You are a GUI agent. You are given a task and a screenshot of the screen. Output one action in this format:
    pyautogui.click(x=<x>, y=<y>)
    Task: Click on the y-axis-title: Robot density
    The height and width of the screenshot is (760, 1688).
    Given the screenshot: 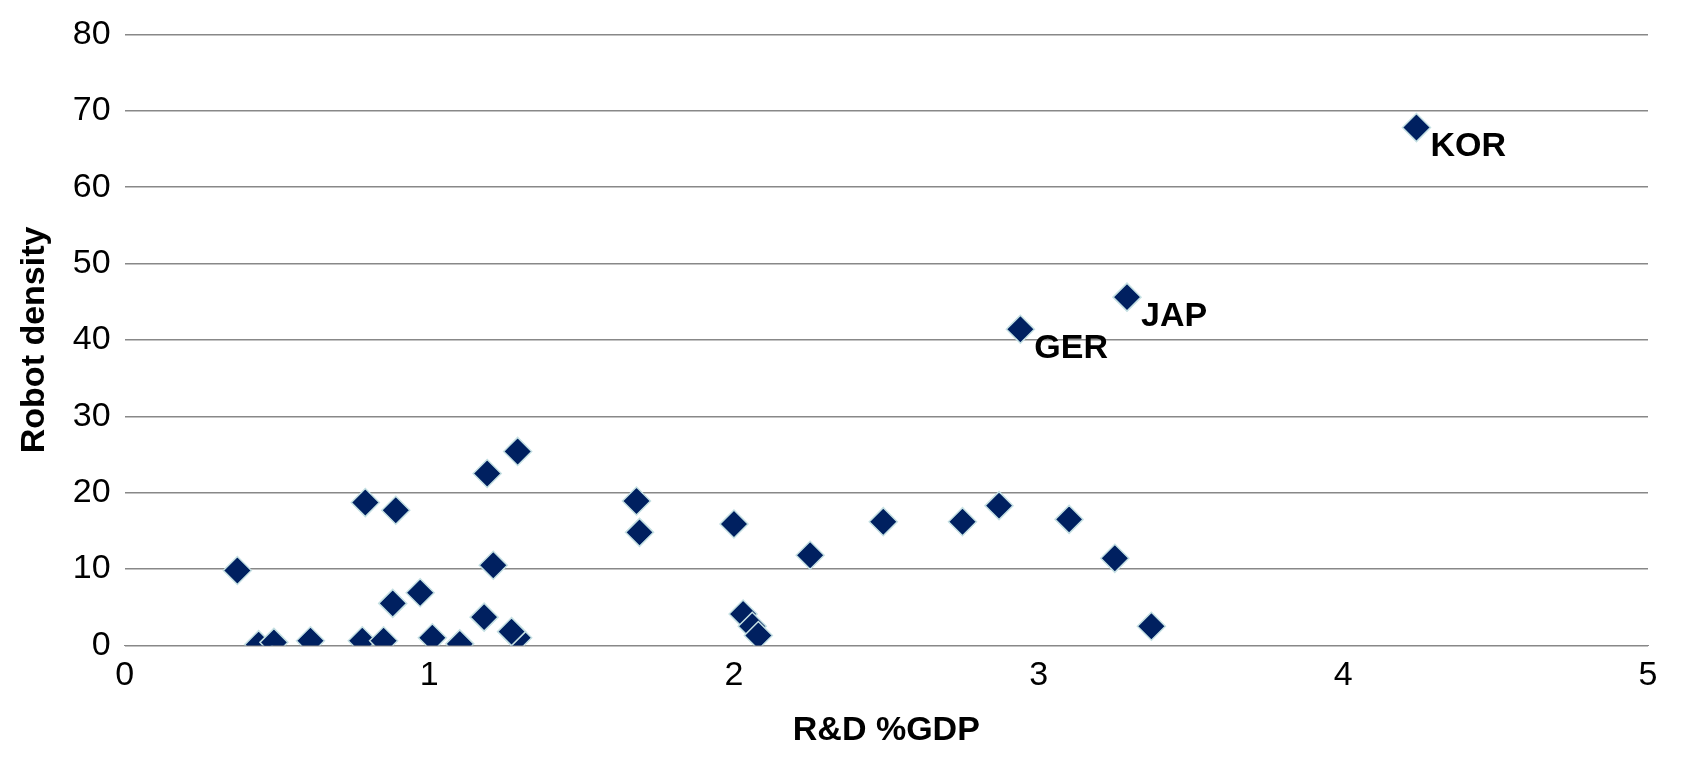 What is the action you would take?
    pyautogui.click(x=31, y=340)
    